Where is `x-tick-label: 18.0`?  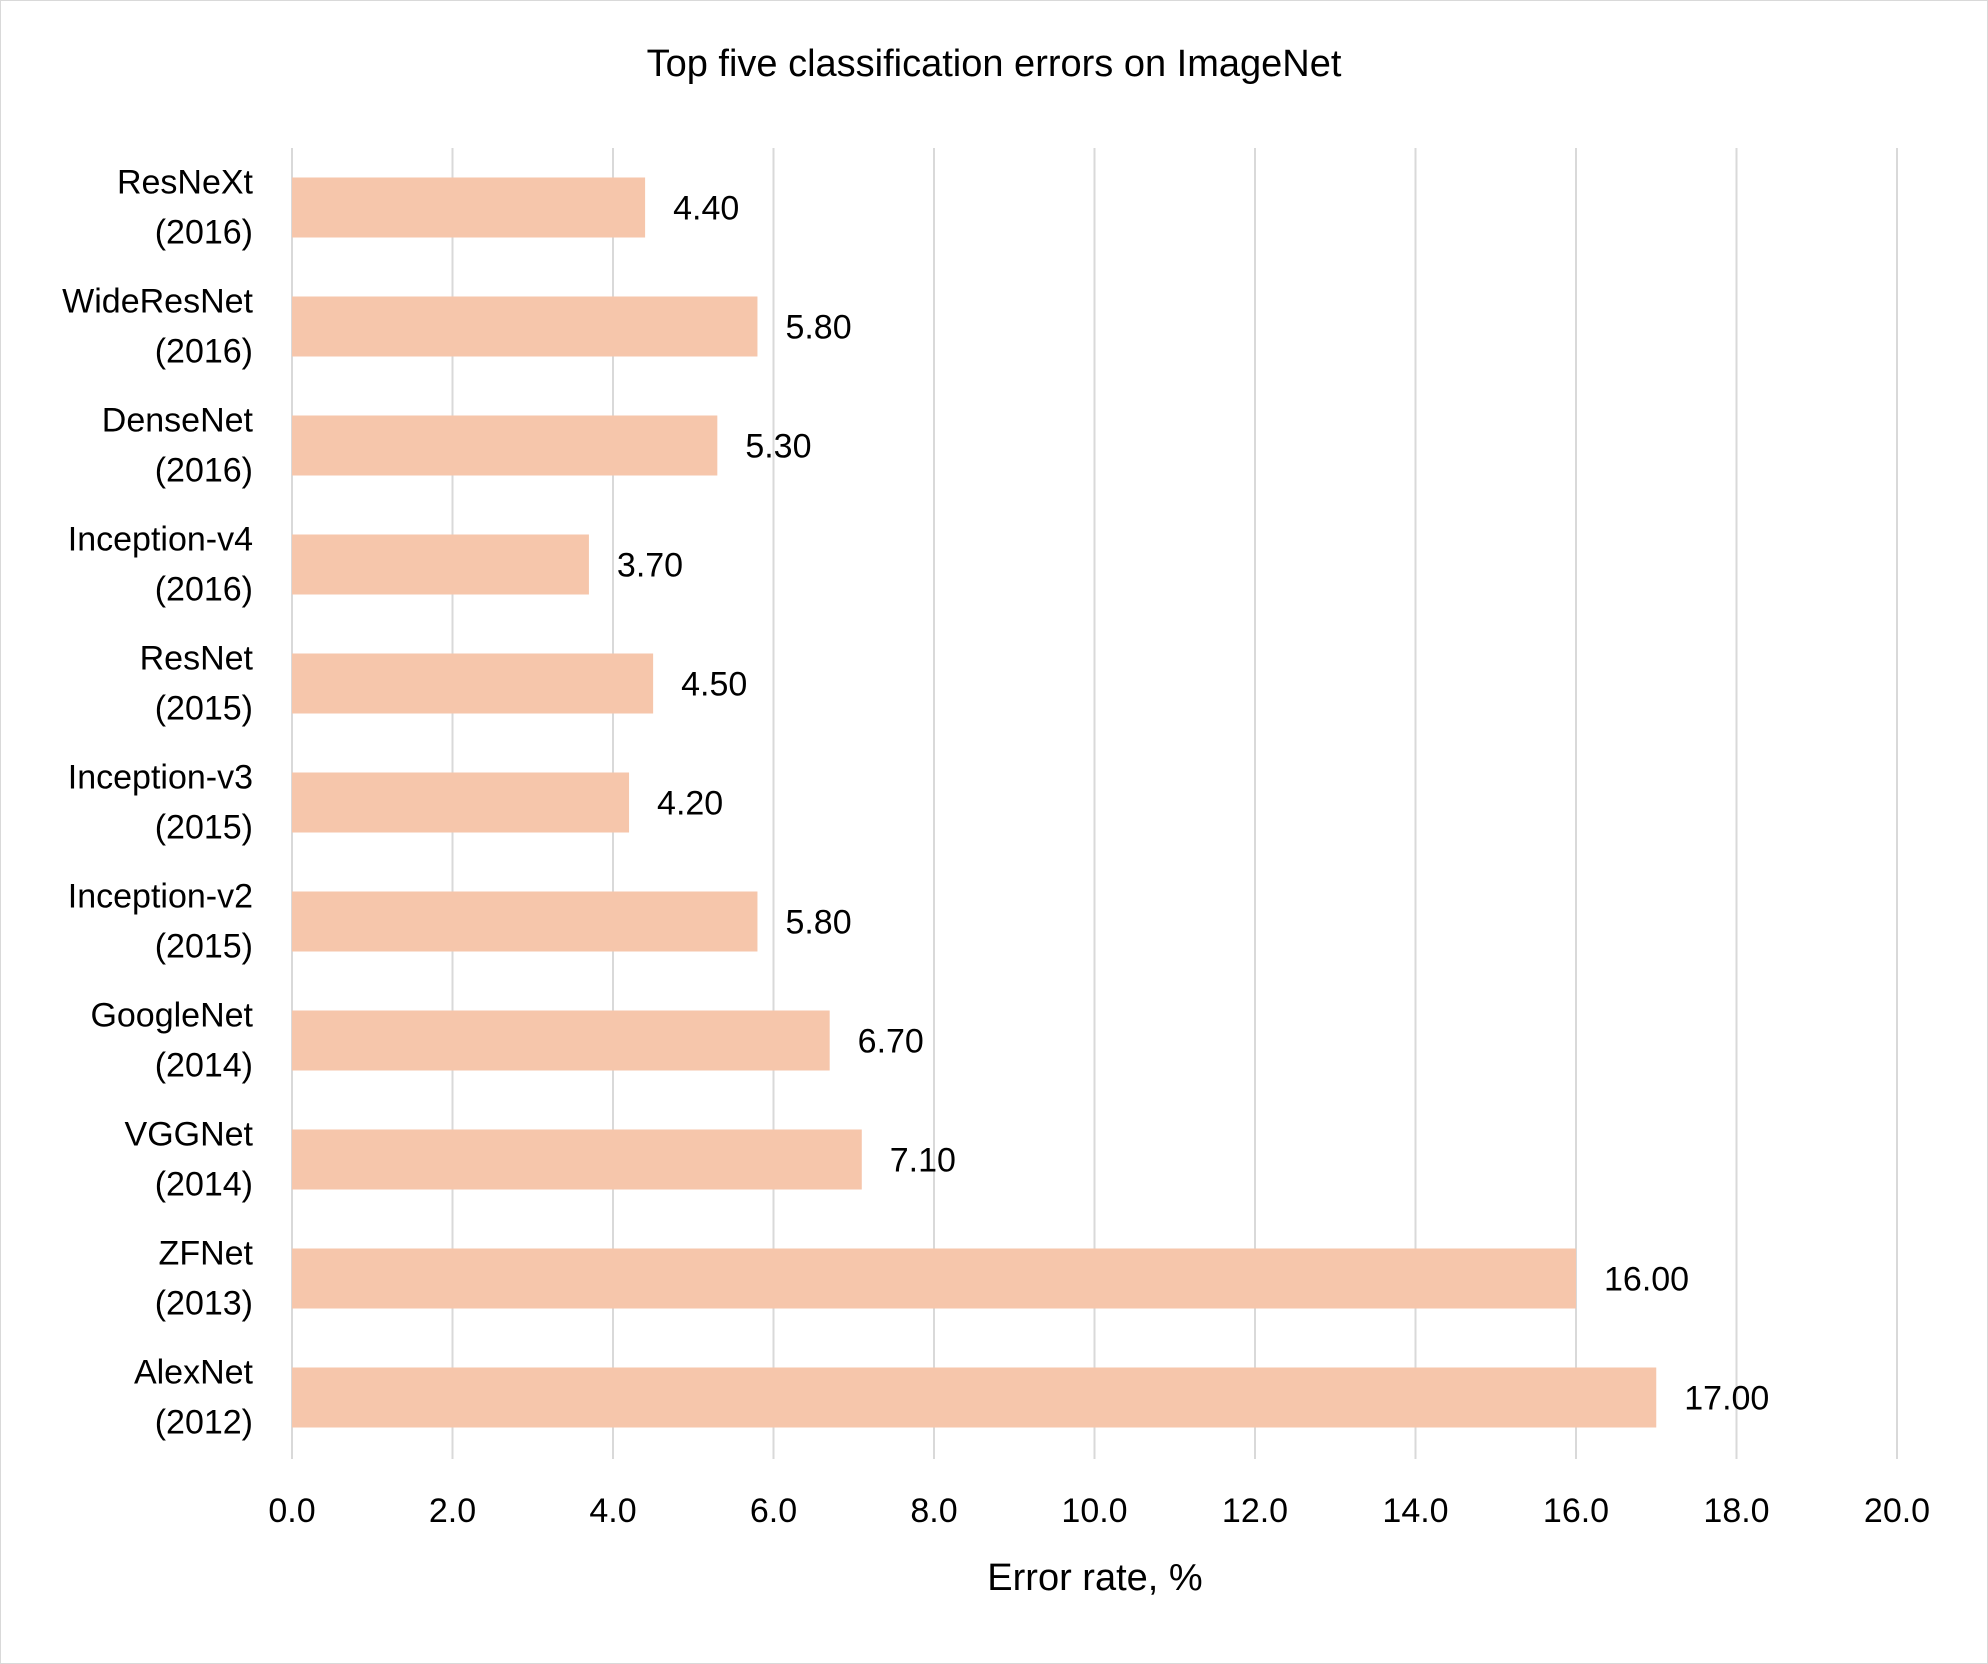
x-tick-label: 18.0 is located at coordinates (1736, 1511).